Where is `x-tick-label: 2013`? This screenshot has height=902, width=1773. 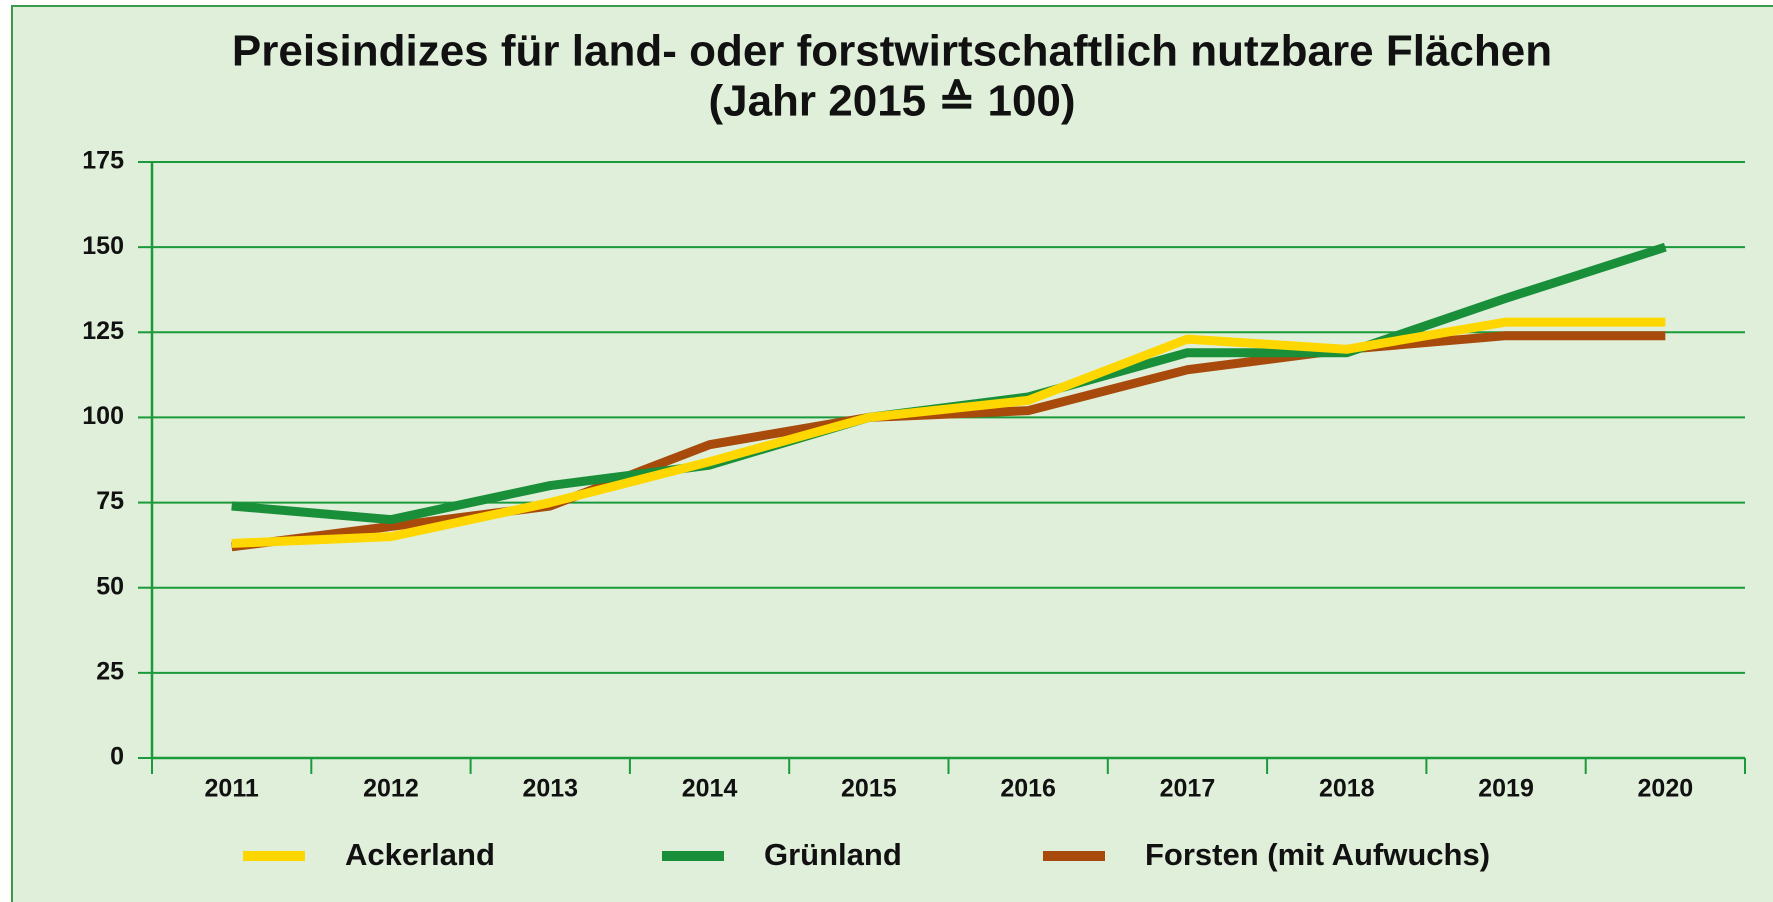
x-tick-label: 2013 is located at coordinates (550, 789).